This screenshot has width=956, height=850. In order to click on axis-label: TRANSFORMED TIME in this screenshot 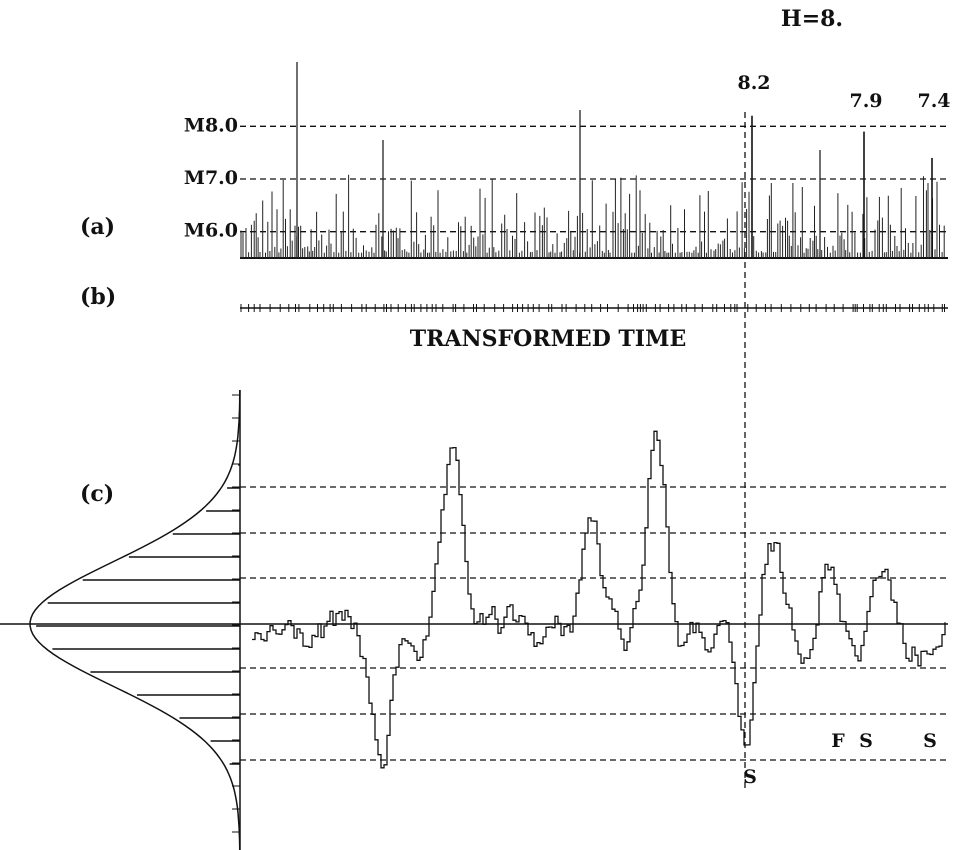, I will do `click(548, 339)`.